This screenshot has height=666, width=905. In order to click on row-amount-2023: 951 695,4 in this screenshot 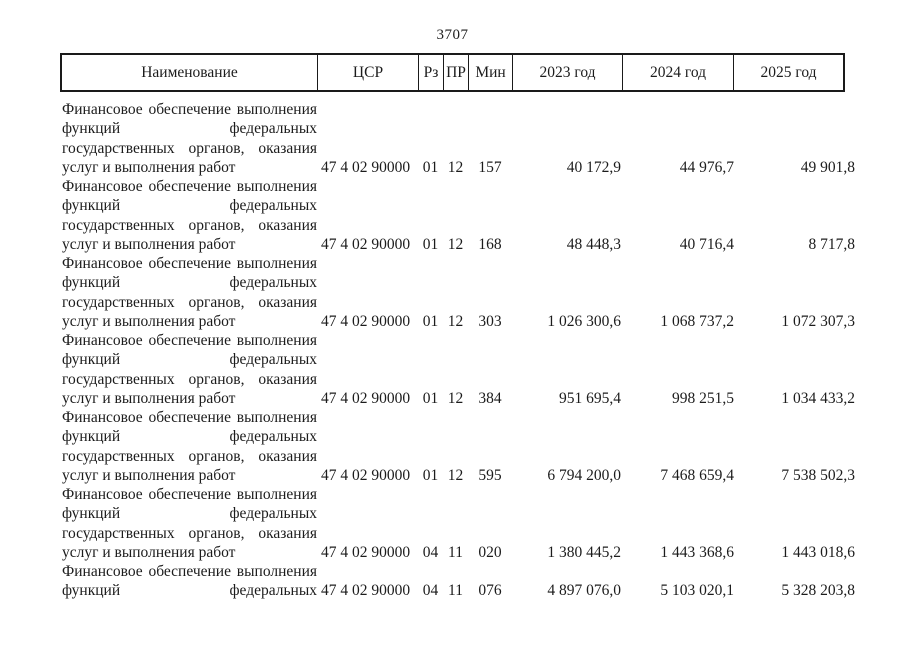, I will do `click(590, 398)`.